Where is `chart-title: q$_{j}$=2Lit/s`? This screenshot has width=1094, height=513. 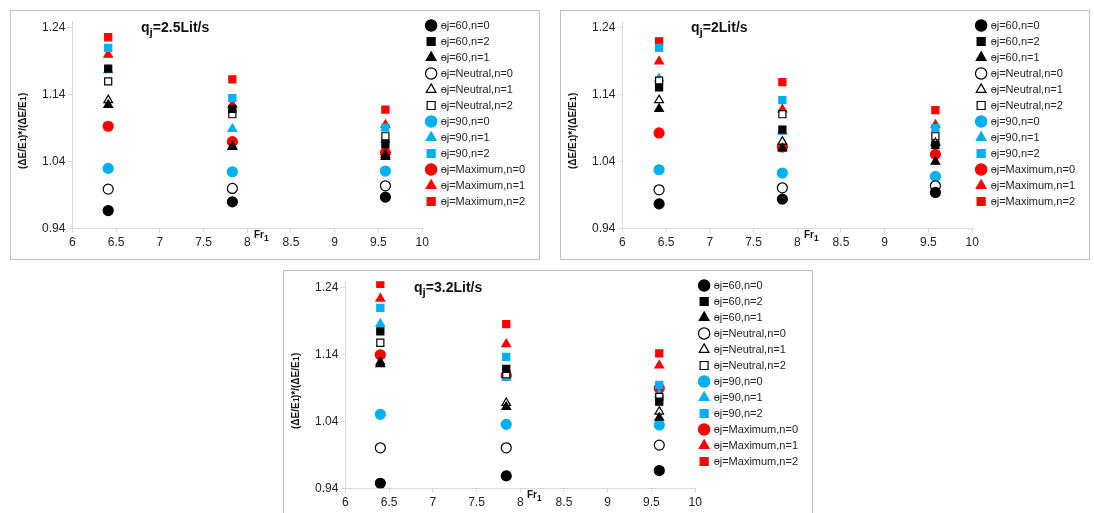
chart-title: q$_{j}$=2Lit/s is located at coordinates (719, 28).